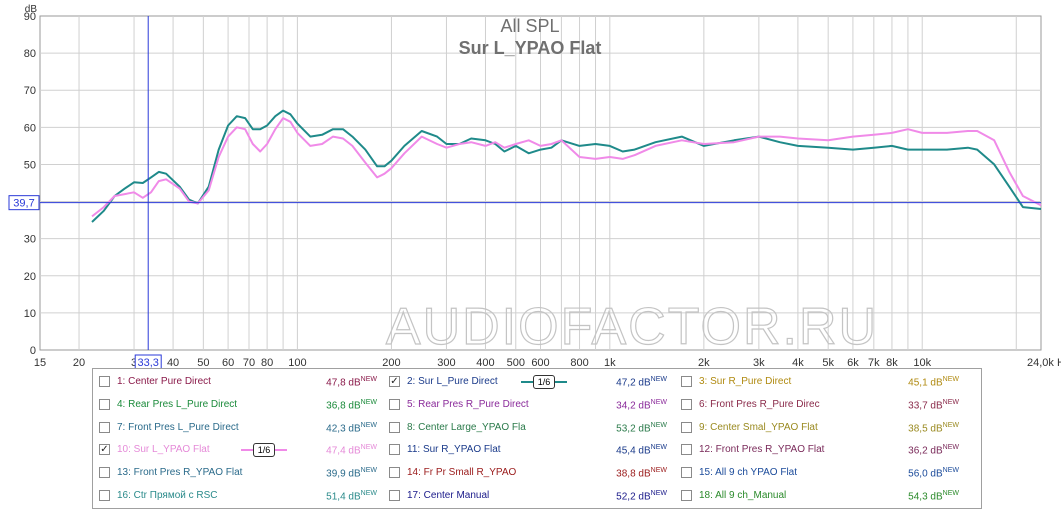  I want to click on legend-trace-name: 11: Sur R_YPAO Flat, so click(454, 450).